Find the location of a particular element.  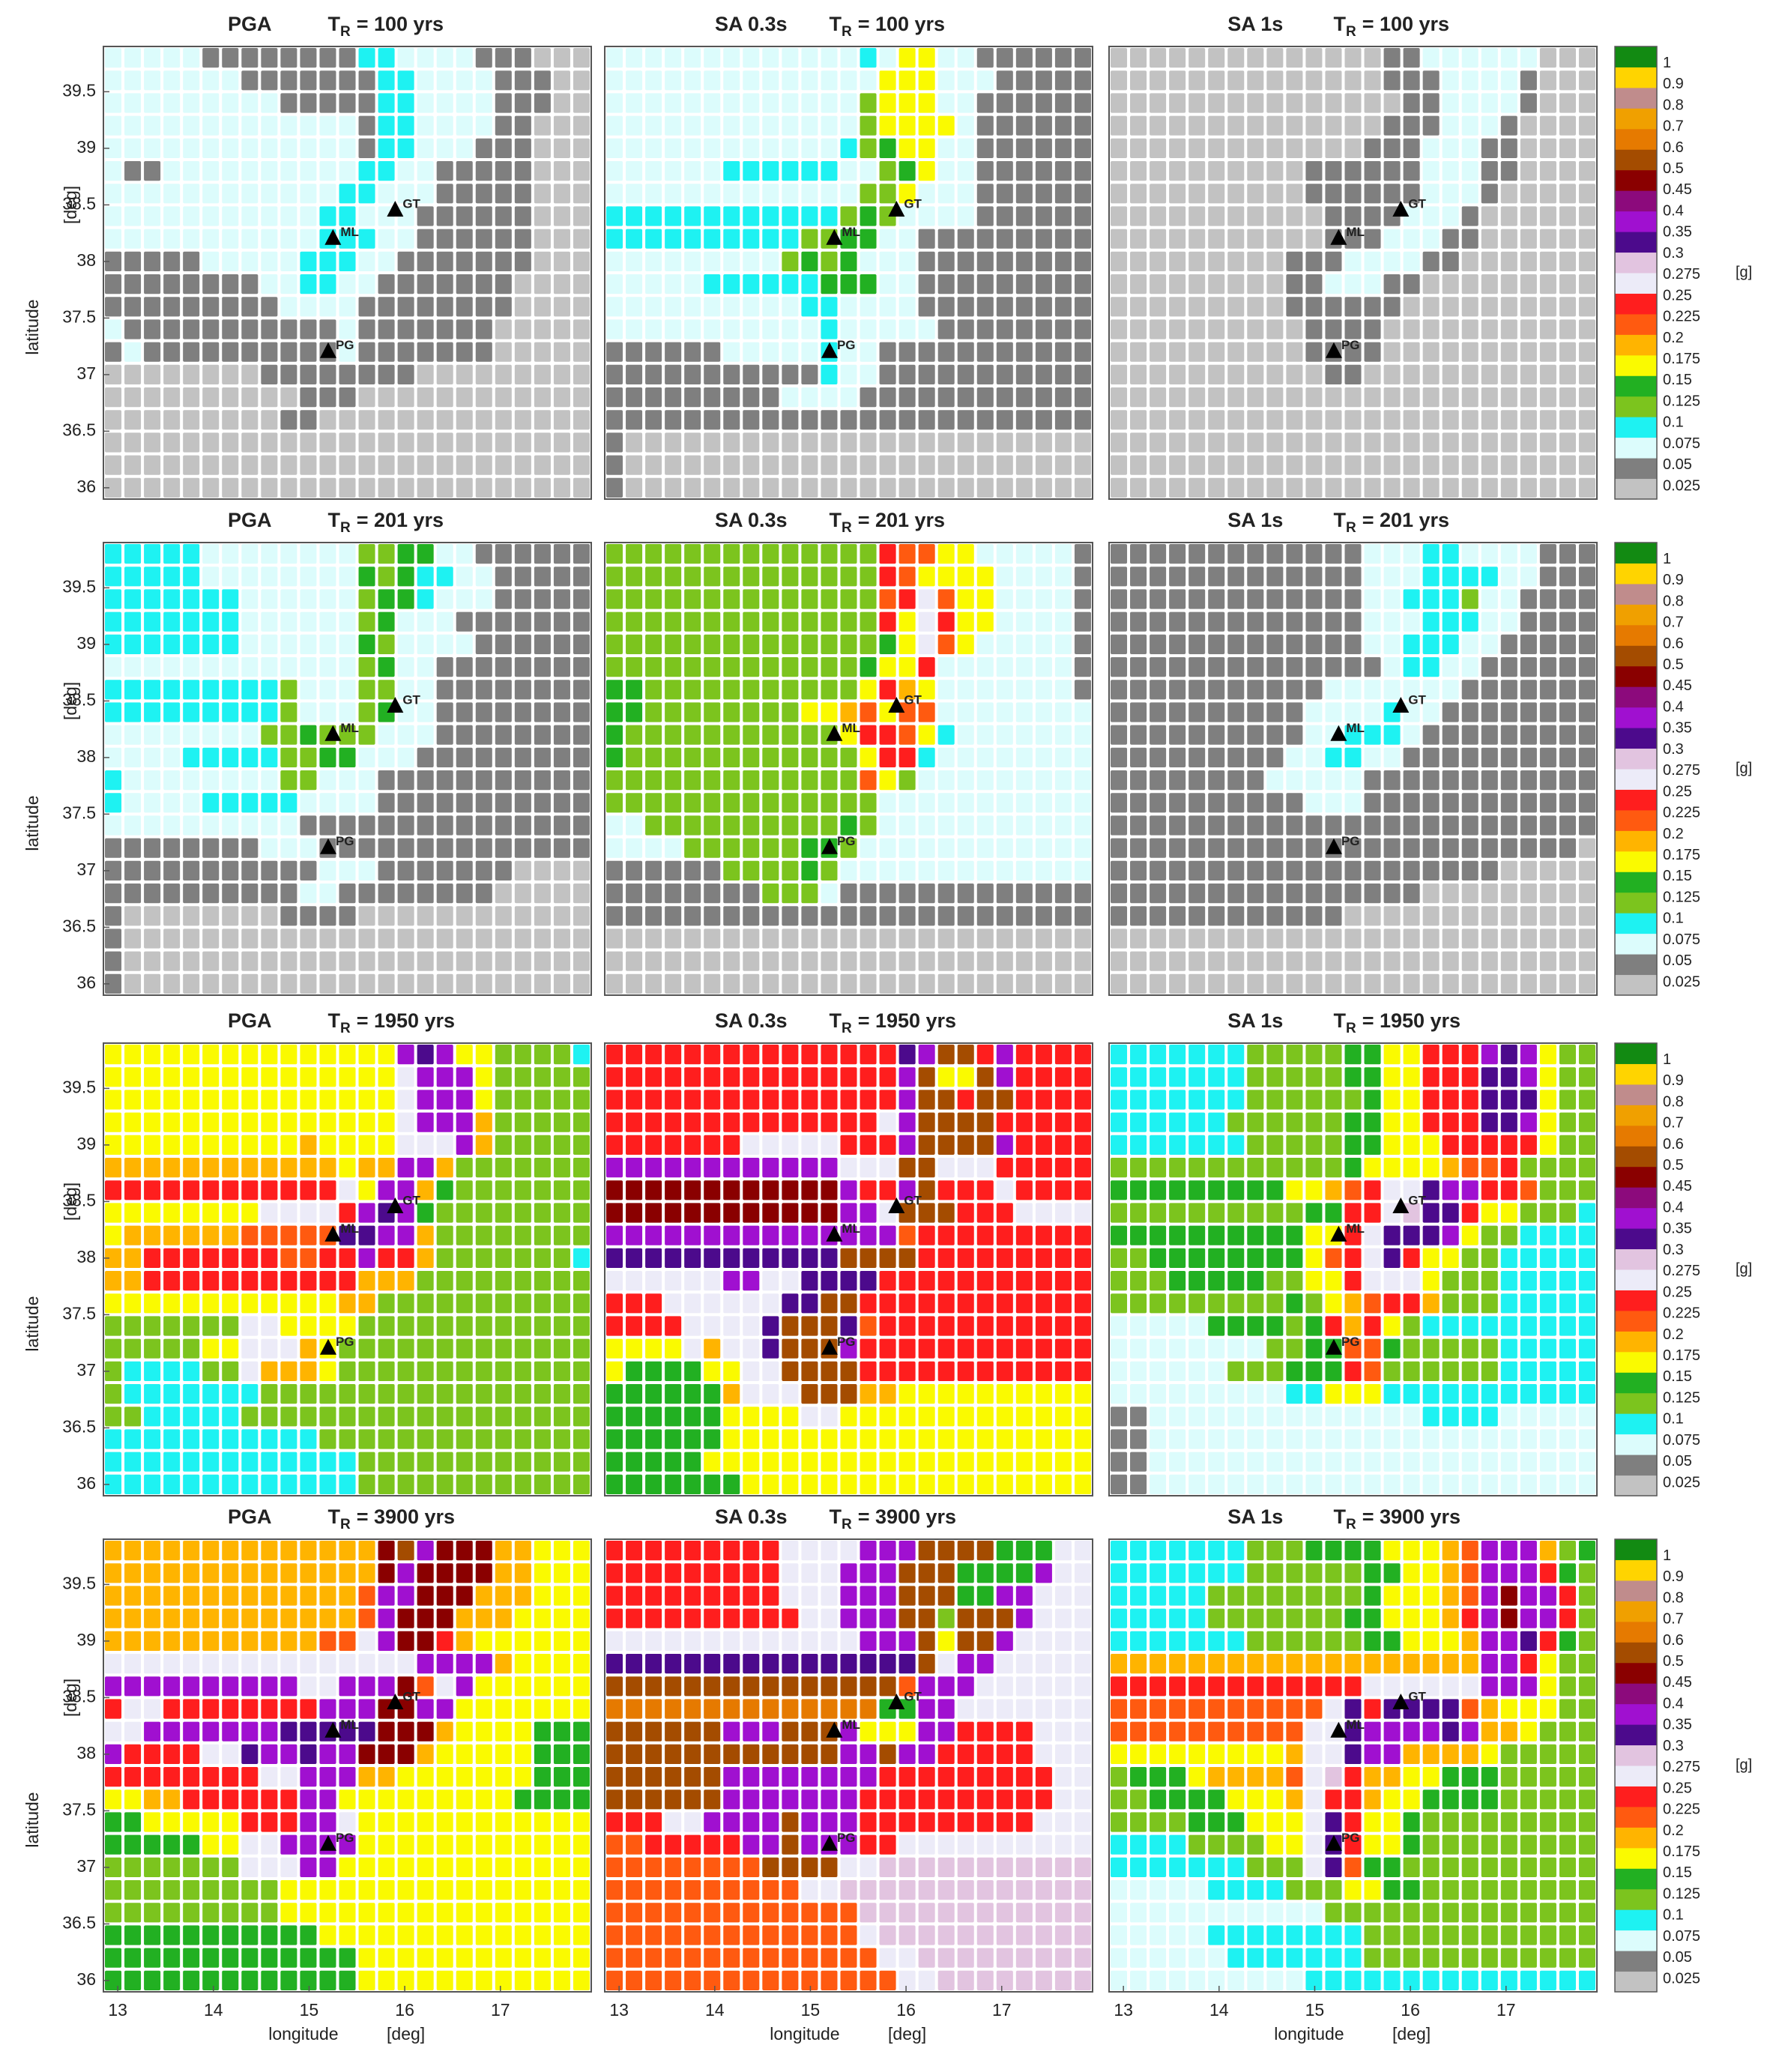

panel-quantity: SA 0.3s is located at coordinates (752, 24).